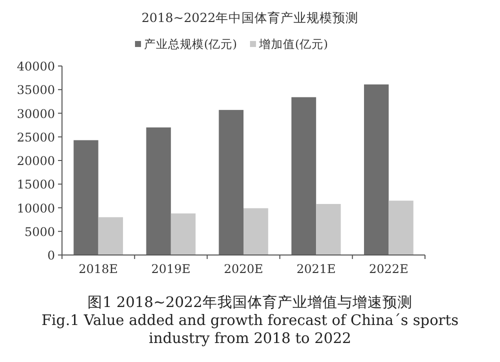 The image size is (500, 362). What do you see at coordinates (388, 269) in the screenshot?
I see `x-tick-label: 2022E` at bounding box center [388, 269].